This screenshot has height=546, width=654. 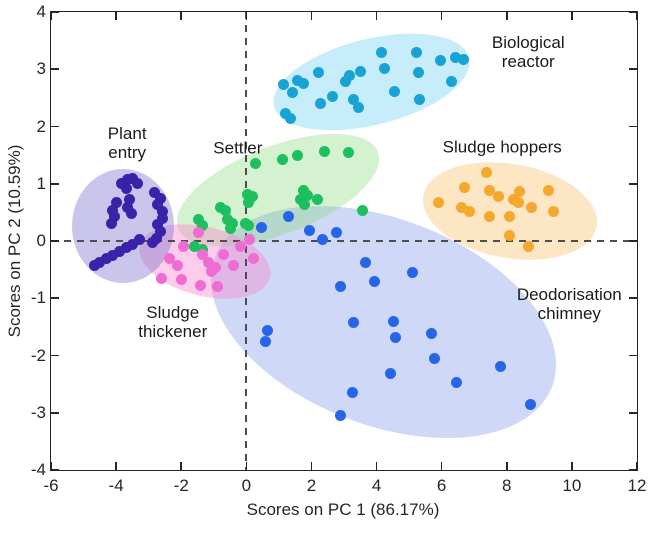 What do you see at coordinates (41, 183) in the screenshot?
I see `y-tick-label: 1` at bounding box center [41, 183].